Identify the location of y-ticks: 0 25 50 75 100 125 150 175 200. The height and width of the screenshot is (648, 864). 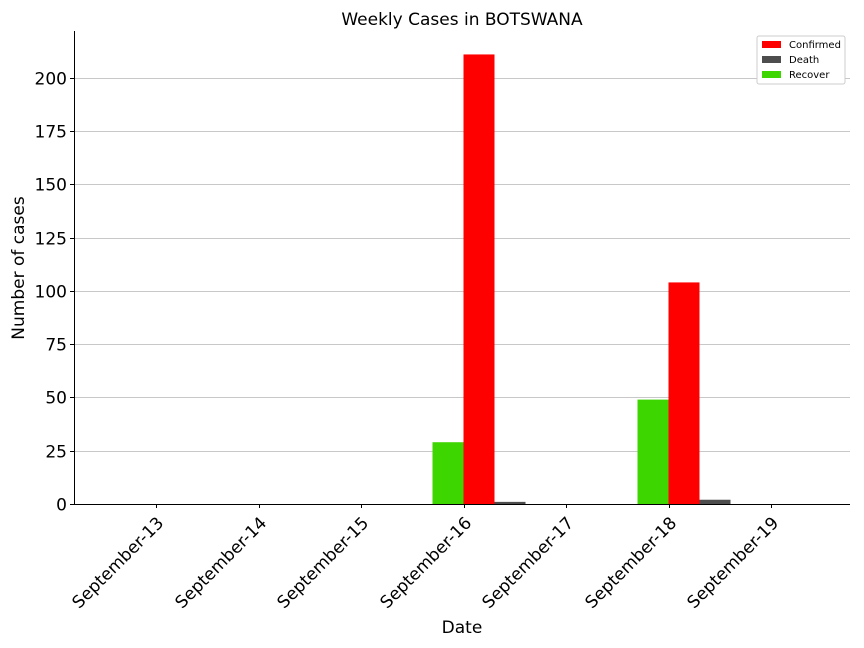
(54, 293).